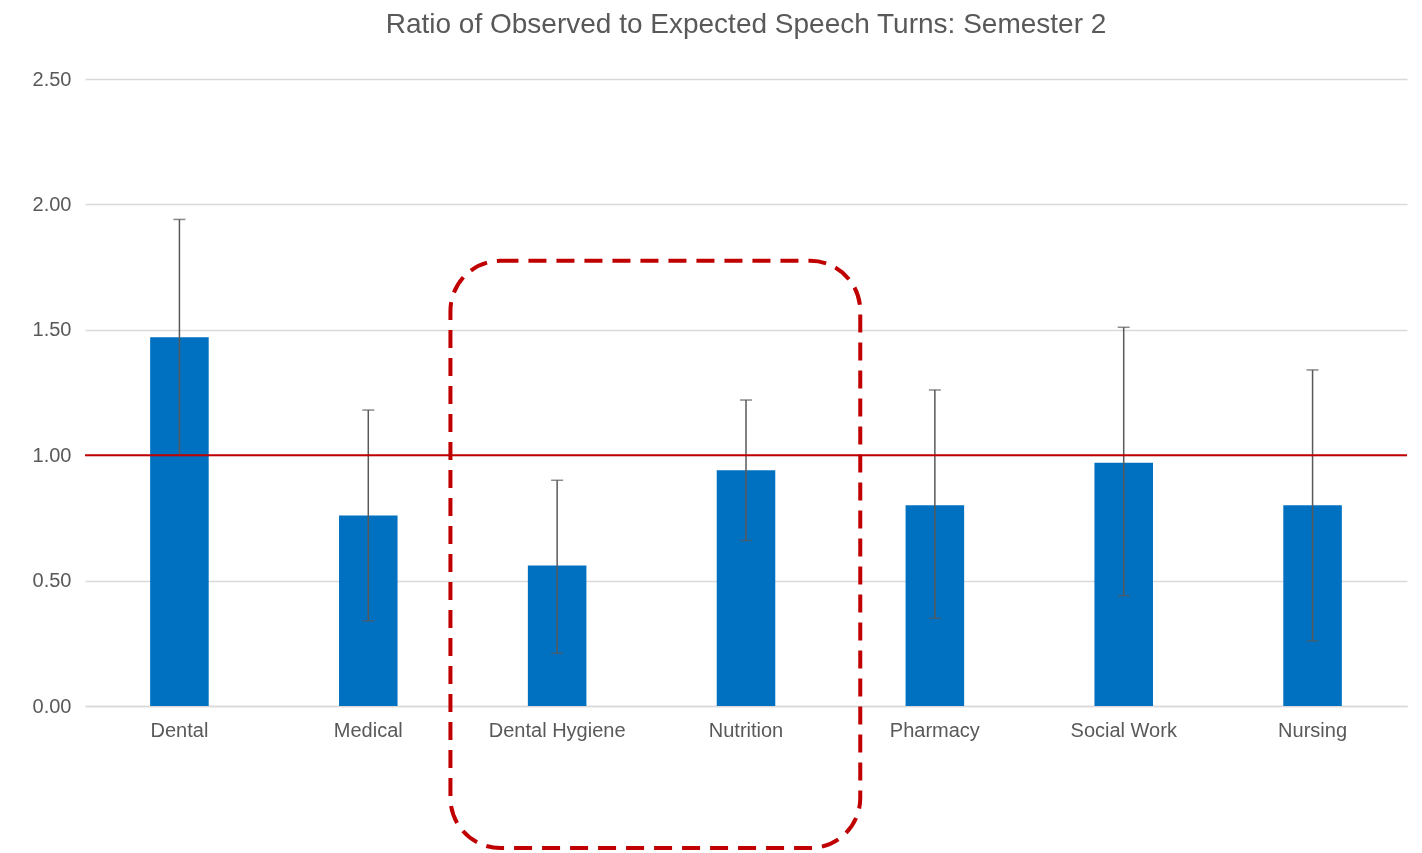 The height and width of the screenshot is (853, 1422). What do you see at coordinates (557, 729) in the screenshot?
I see `x-tick-label: Dental Hygiene` at bounding box center [557, 729].